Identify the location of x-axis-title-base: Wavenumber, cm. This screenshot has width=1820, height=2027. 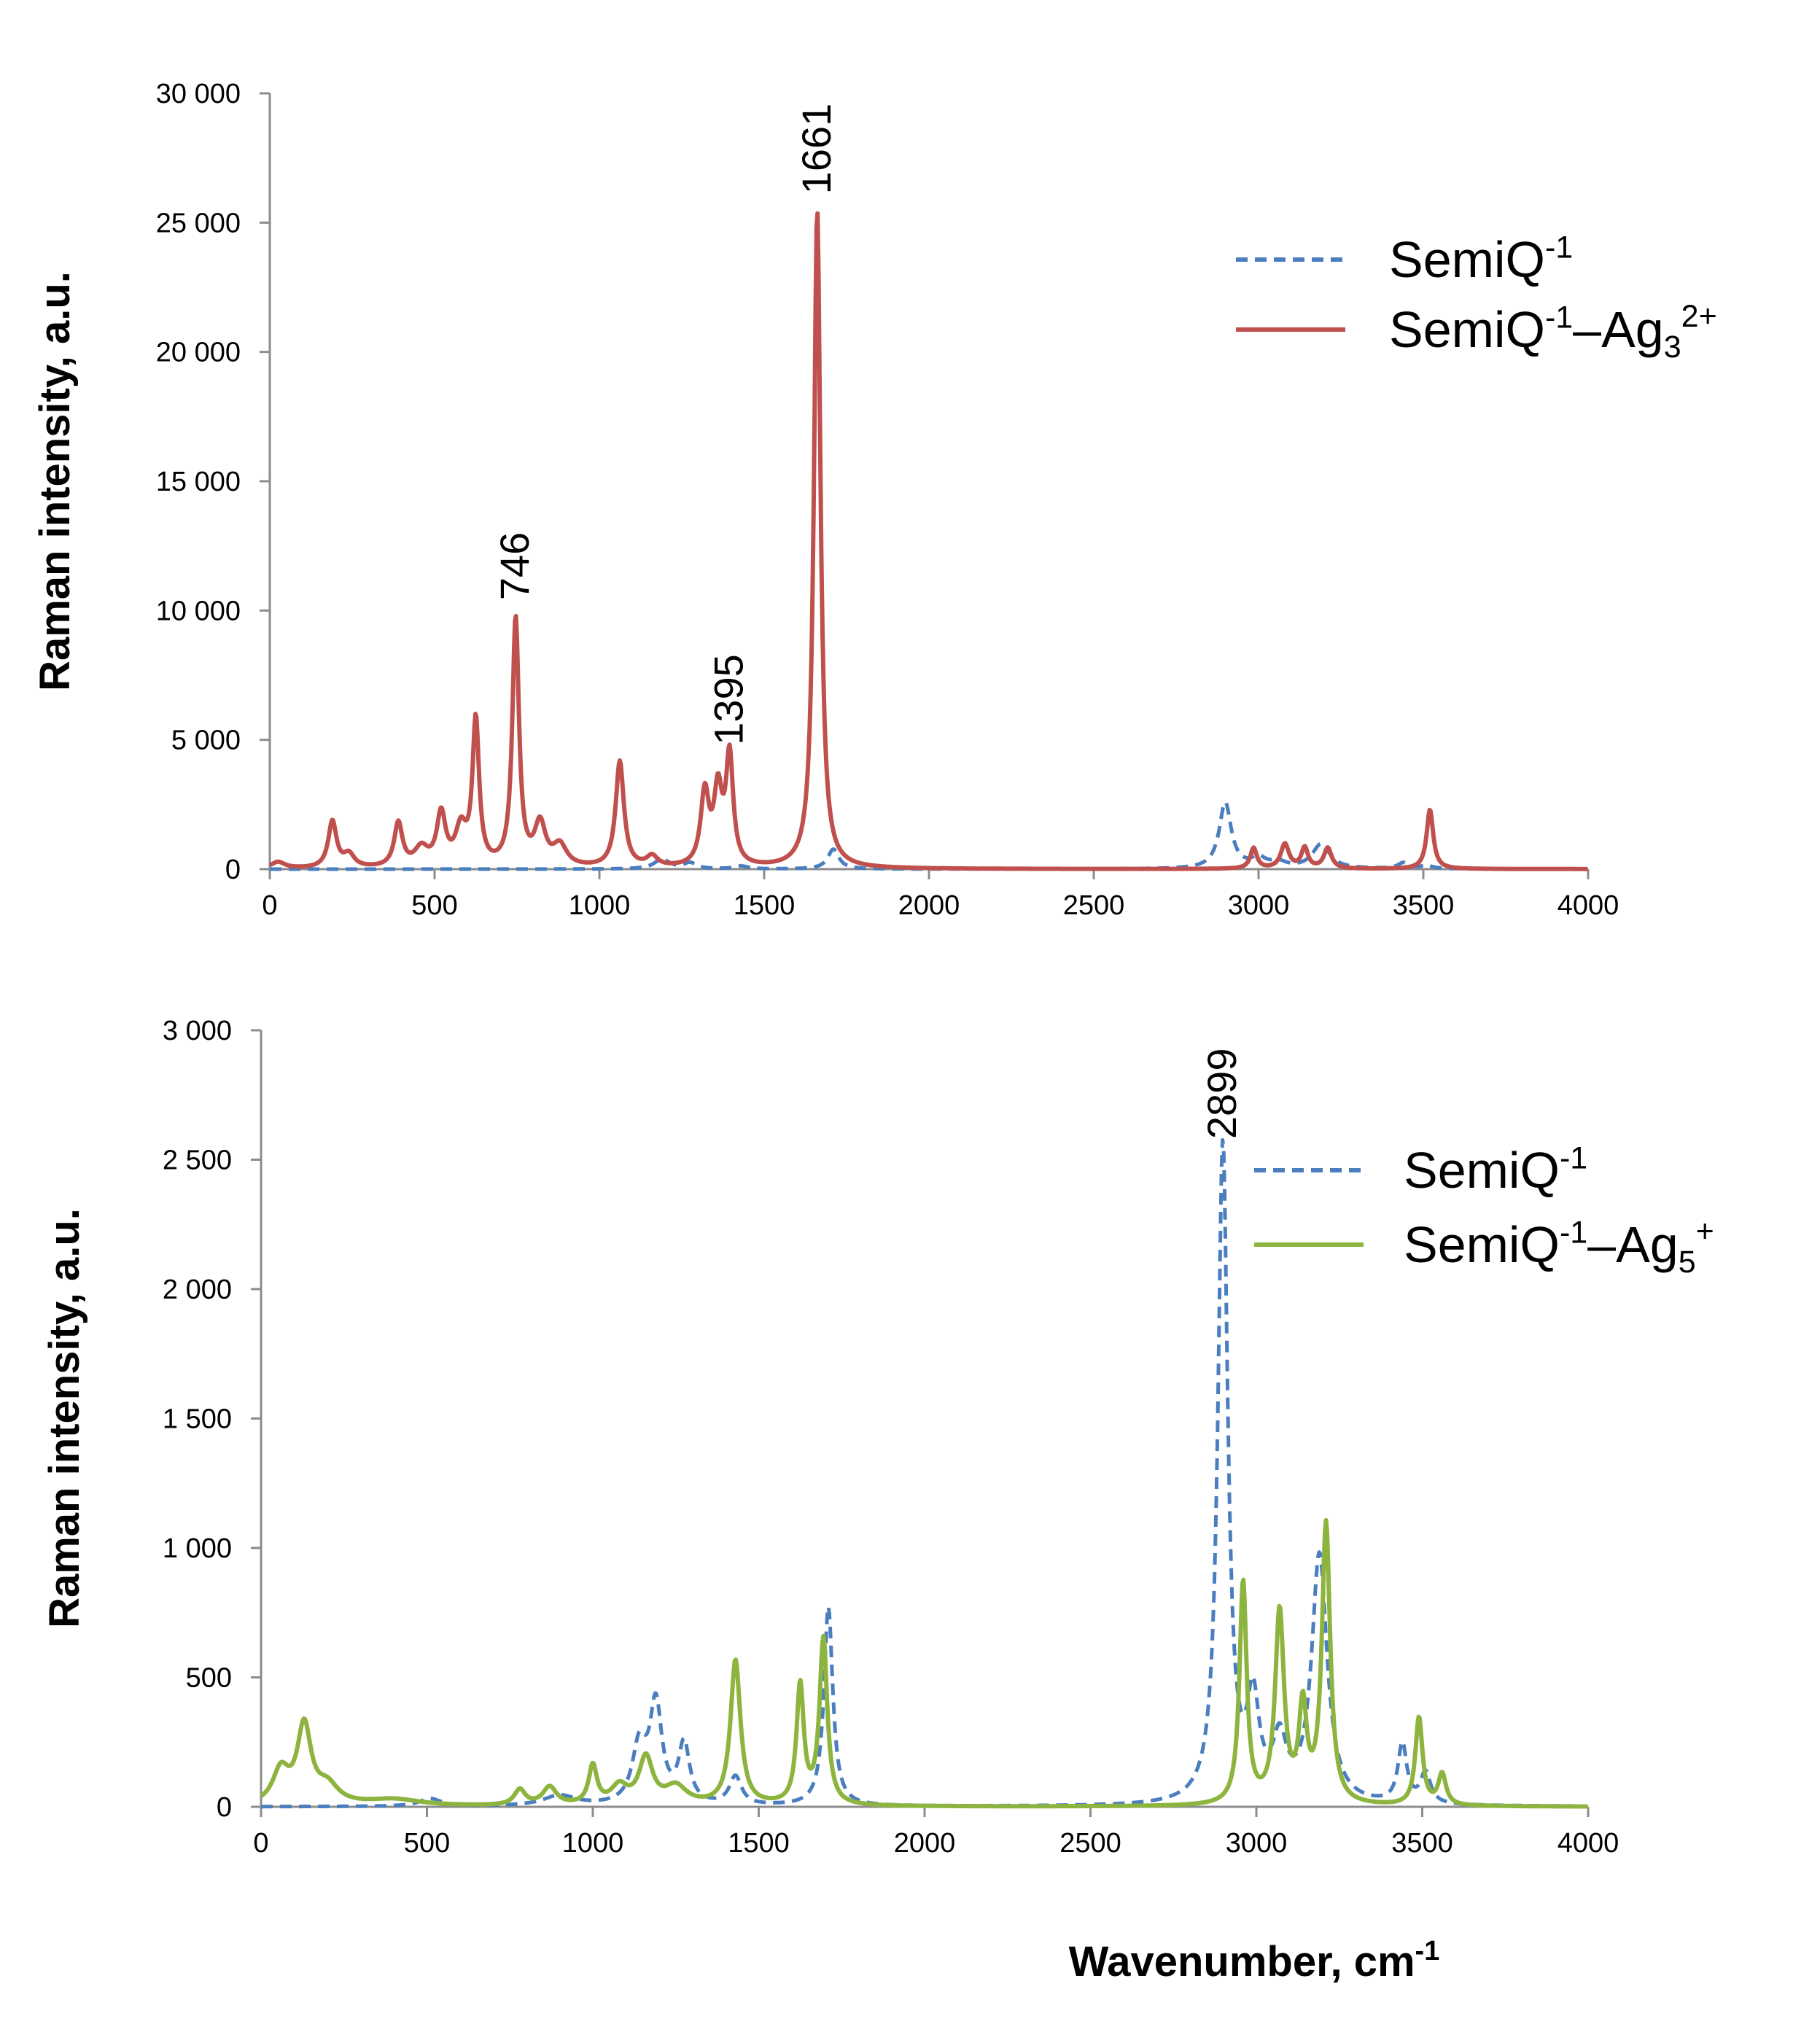
(1242, 1961).